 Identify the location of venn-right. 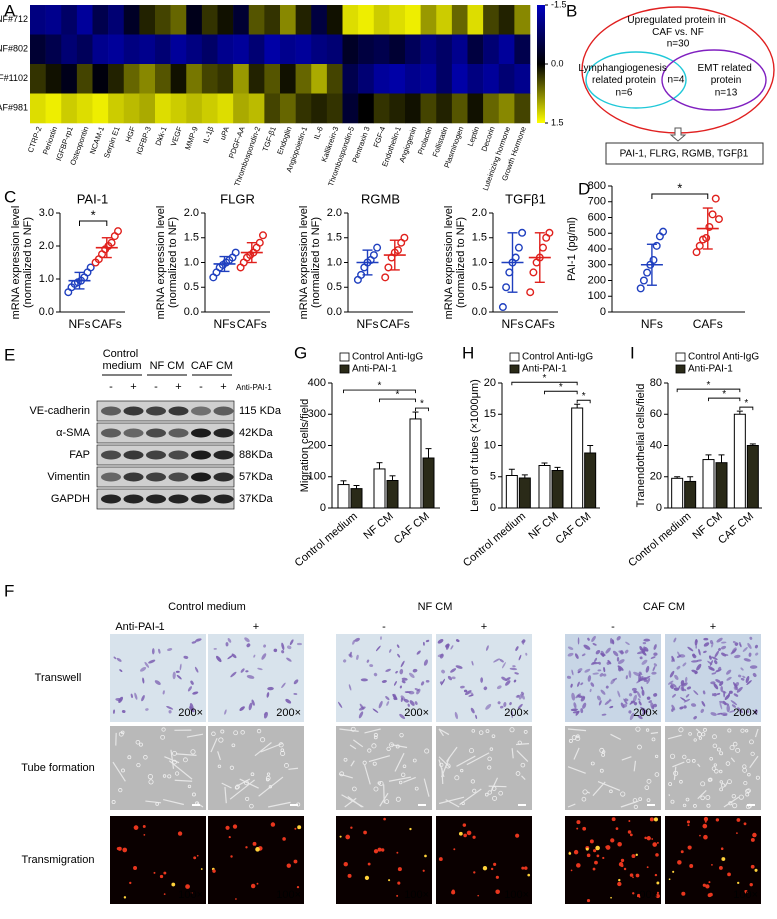
(714, 80).